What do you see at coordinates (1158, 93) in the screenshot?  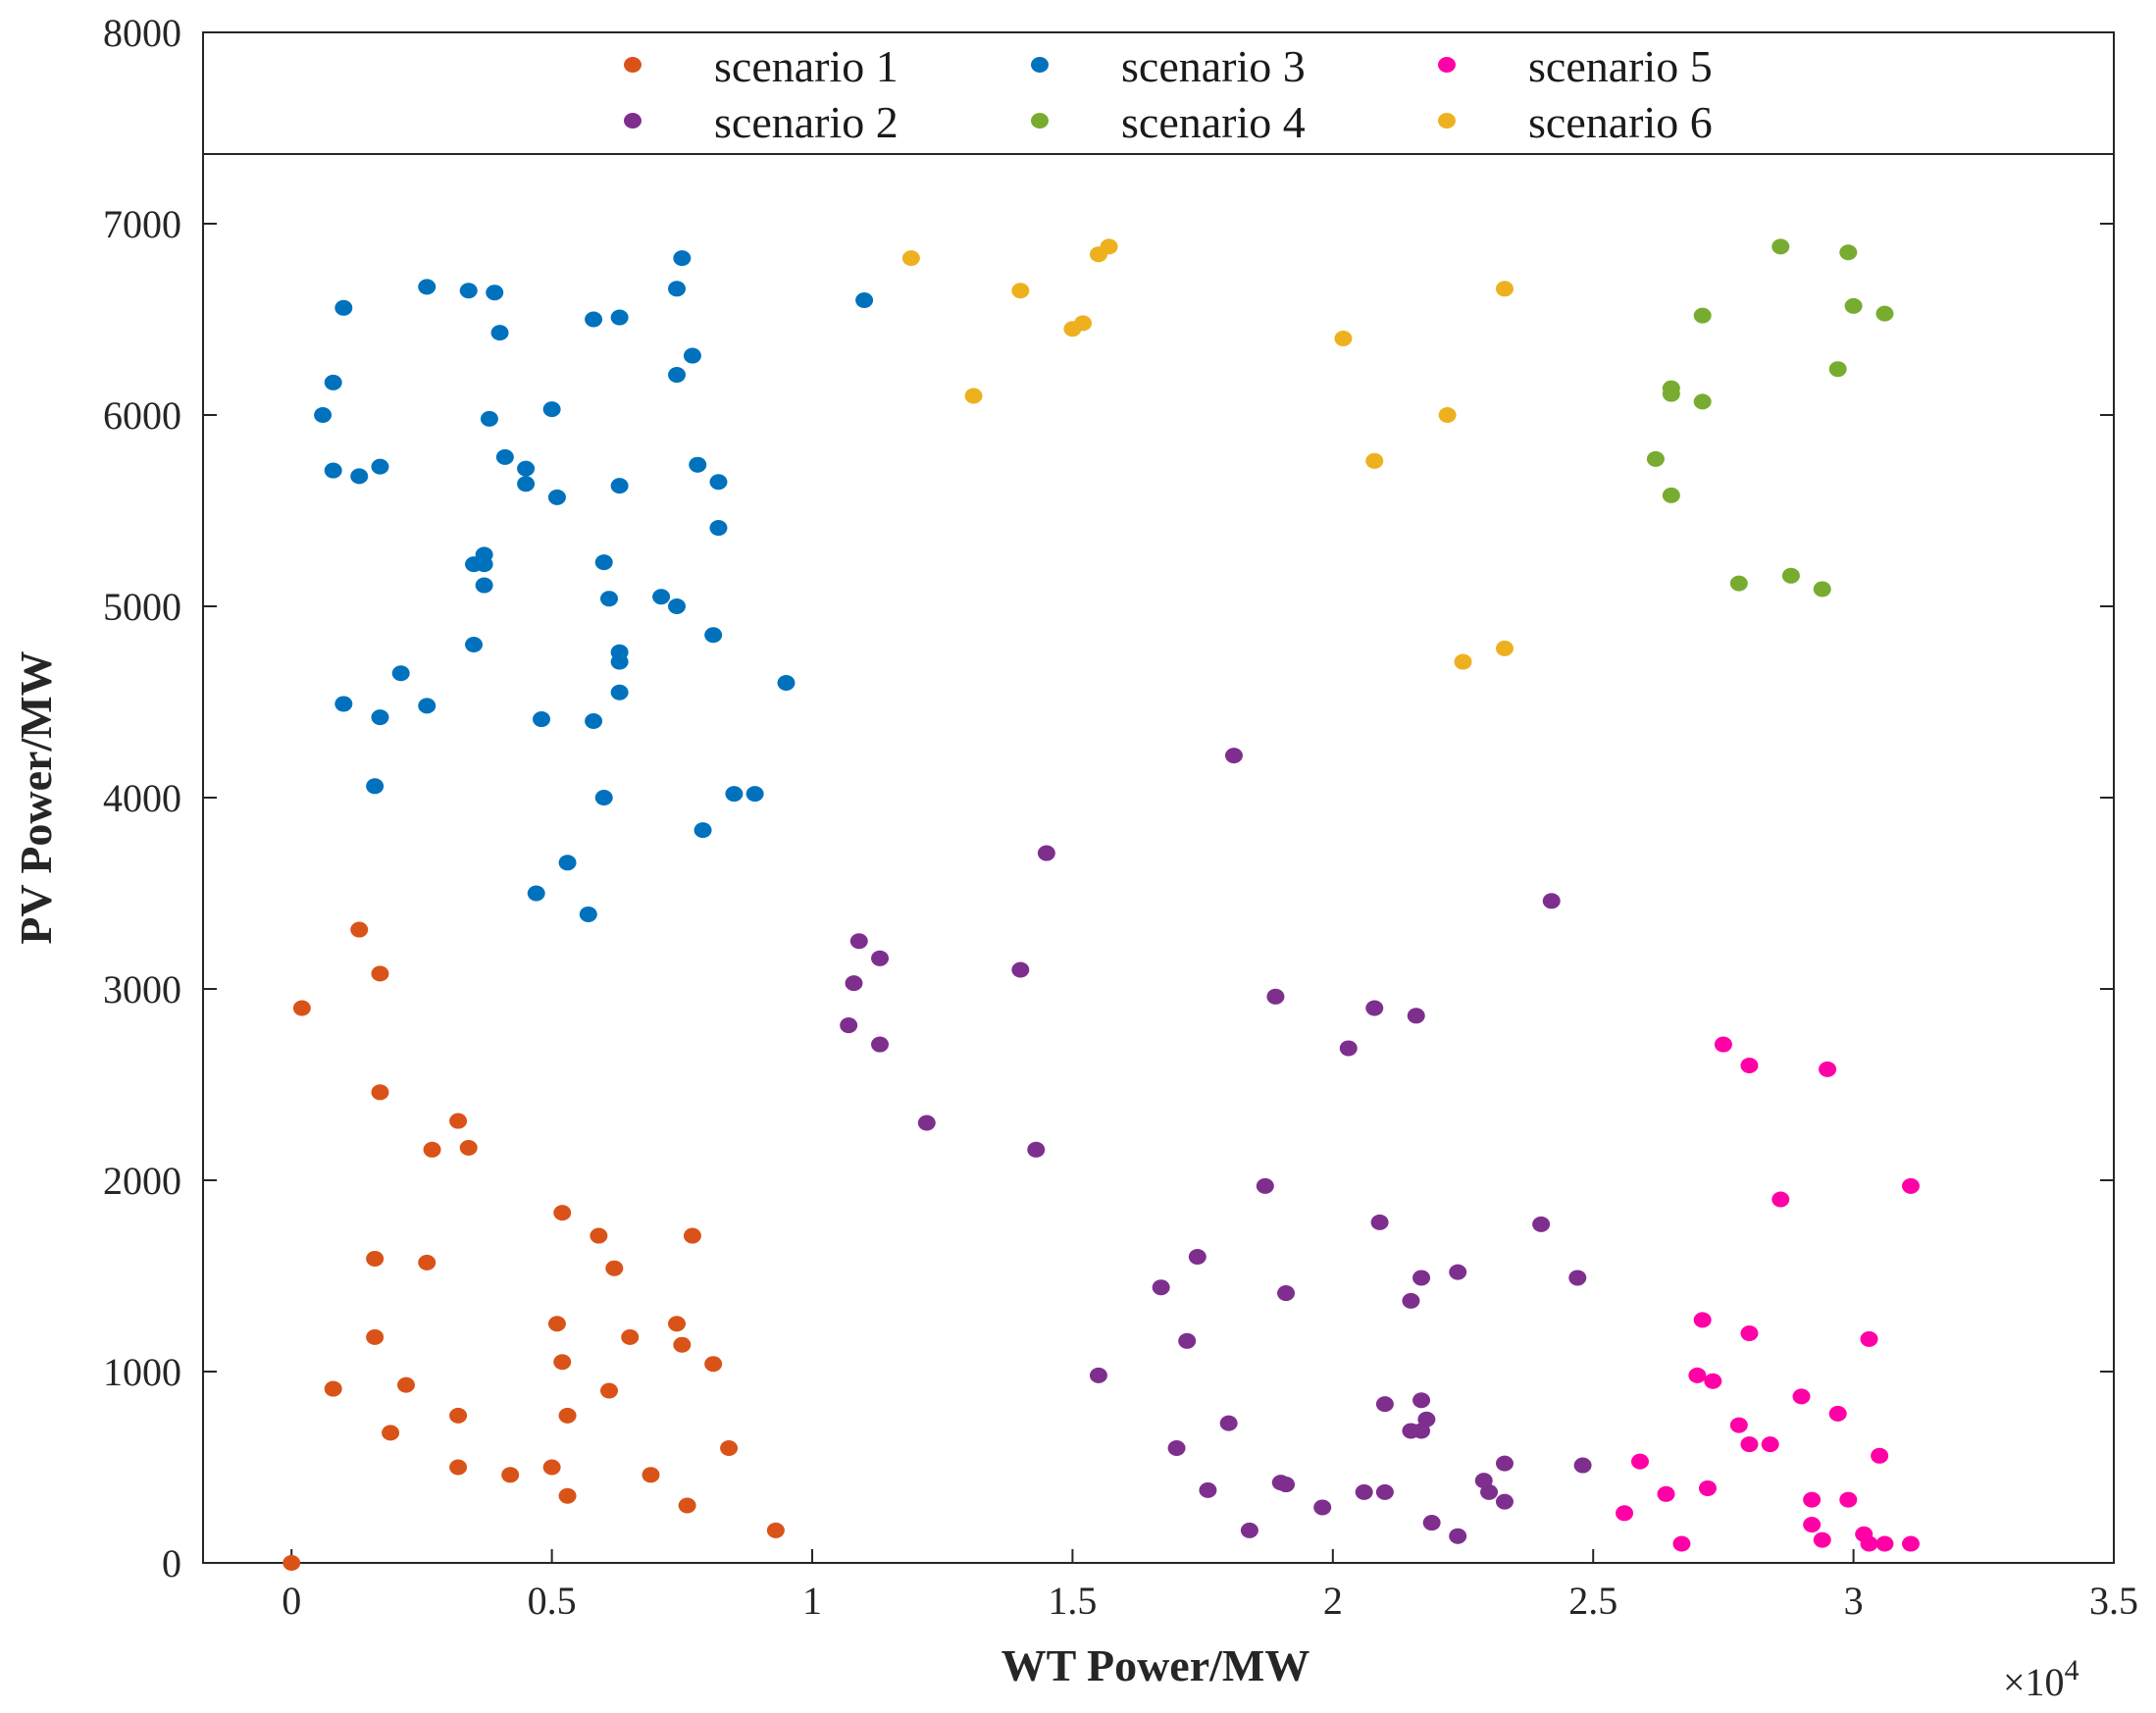 I see `legend-box` at bounding box center [1158, 93].